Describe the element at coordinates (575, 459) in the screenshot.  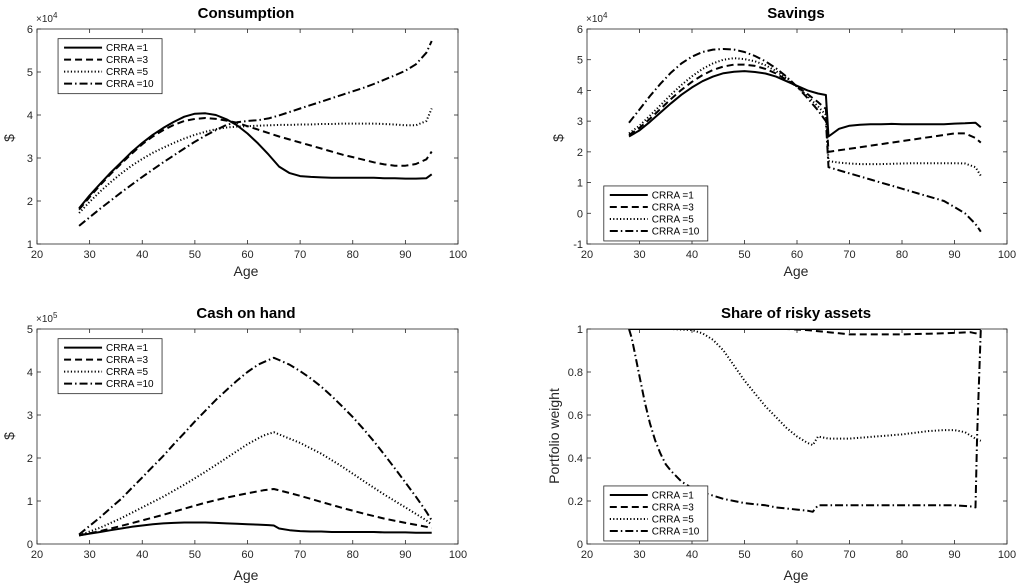
I see `y-tick-label: 0.4` at that location.